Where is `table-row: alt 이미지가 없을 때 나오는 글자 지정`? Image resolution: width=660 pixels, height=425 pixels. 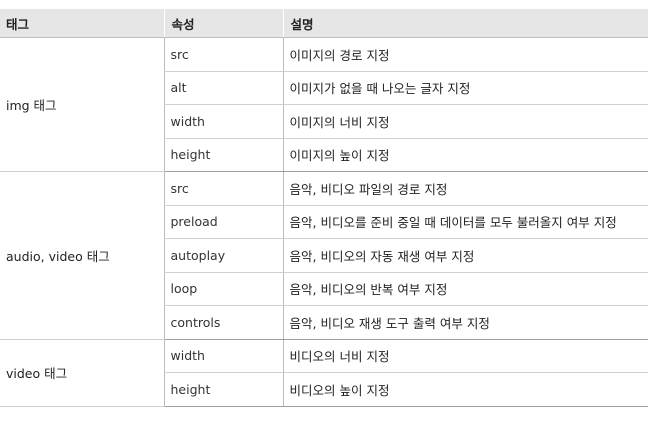 table-row: alt 이미지가 없을 때 나오는 글자 지정 is located at coordinates (324, 88).